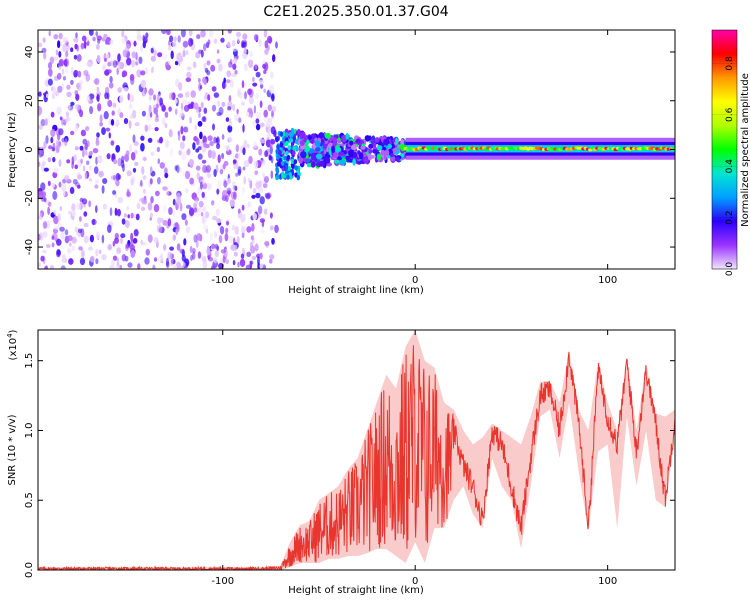 The height and width of the screenshot is (600, 750). Describe the element at coordinates (415, 581) in the screenshot. I see `x-tick-label: 0` at that location.